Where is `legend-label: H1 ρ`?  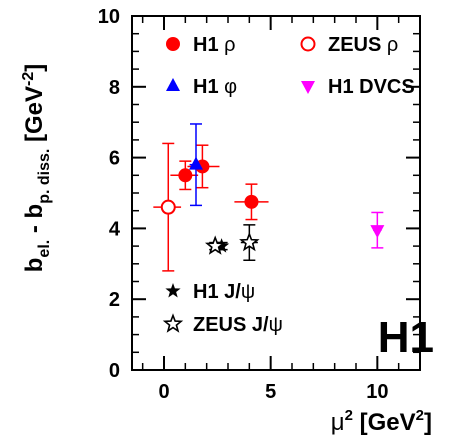
legend-label: H1 ρ is located at coordinates (214, 45).